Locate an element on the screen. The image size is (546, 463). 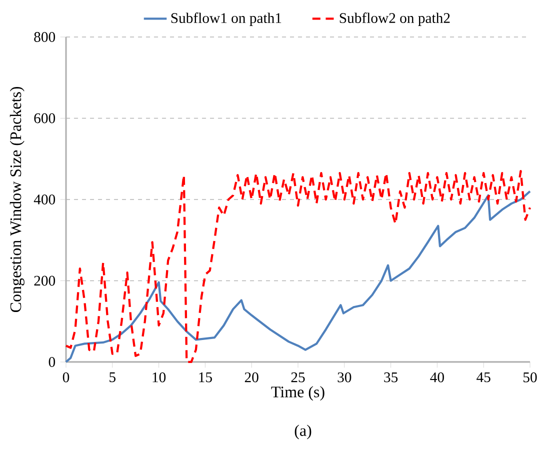
y-axis-title: Congestion Window Size (Packets) is located at coordinates (17, 199).